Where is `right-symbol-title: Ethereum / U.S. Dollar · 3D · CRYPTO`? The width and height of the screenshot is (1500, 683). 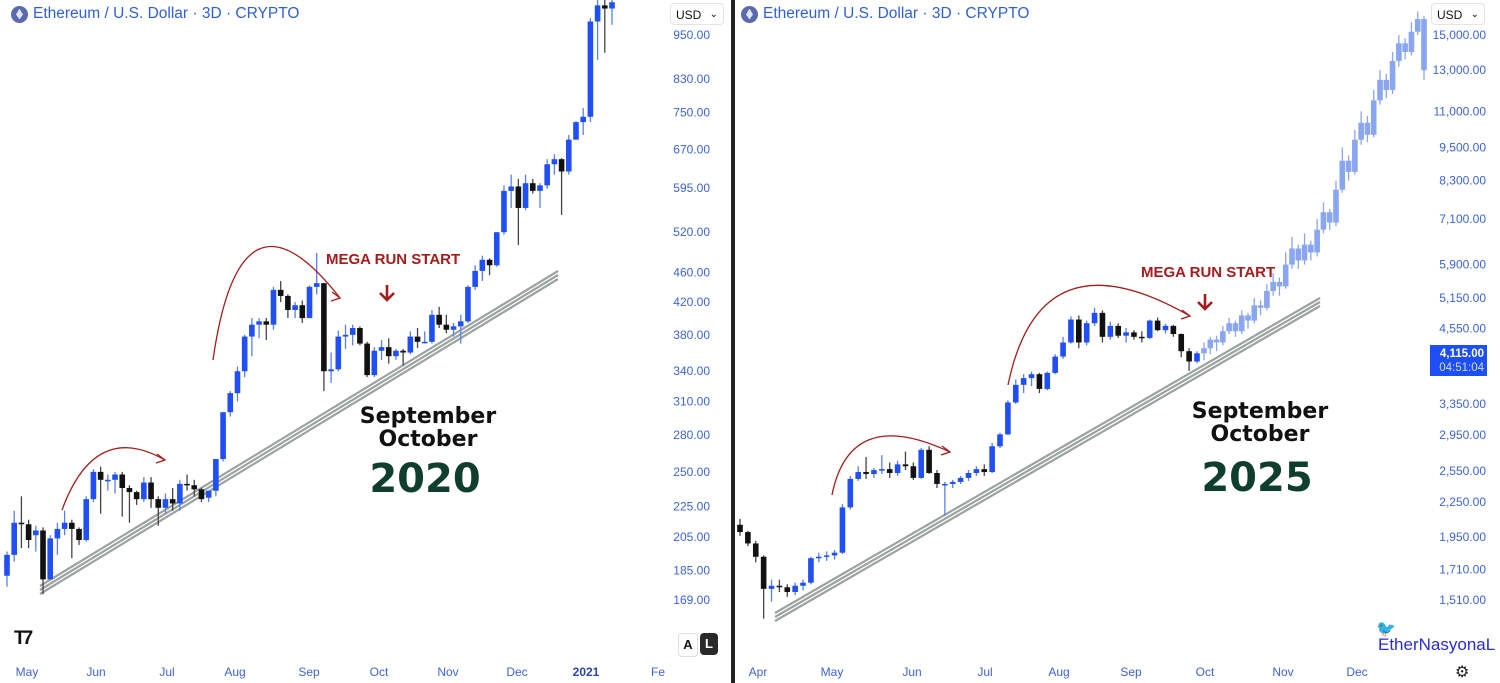 right-symbol-title: Ethereum / U.S. Dollar · 3D · CRYPTO is located at coordinates (896, 13).